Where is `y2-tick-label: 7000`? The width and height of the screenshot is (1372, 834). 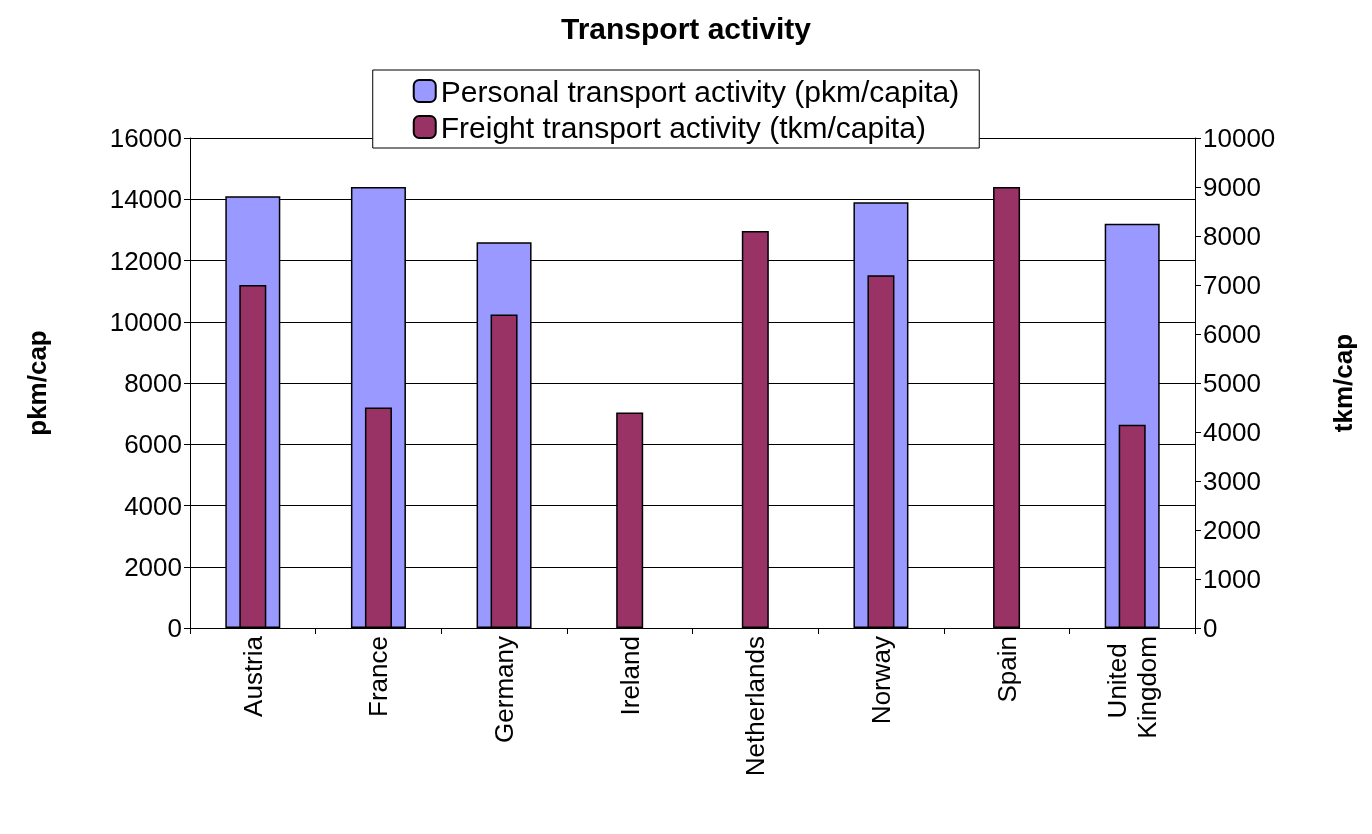
y2-tick-label: 7000 is located at coordinates (1232, 285).